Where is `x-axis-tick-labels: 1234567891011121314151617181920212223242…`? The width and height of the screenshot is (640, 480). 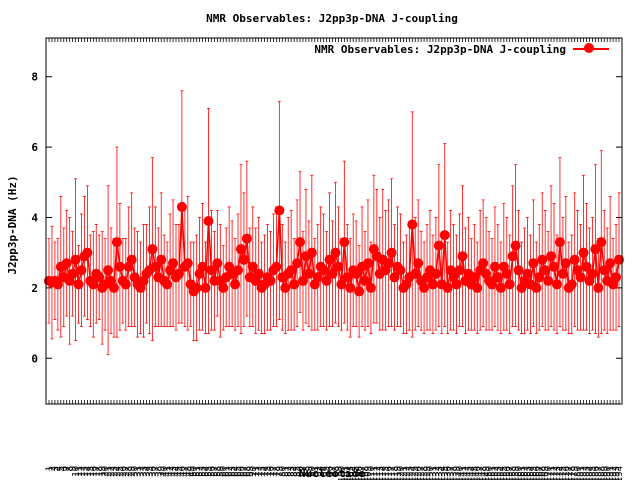
x-axis-tick-labels: 1234567891011121314151617181920212223242… is located at coordinates (335, 473).